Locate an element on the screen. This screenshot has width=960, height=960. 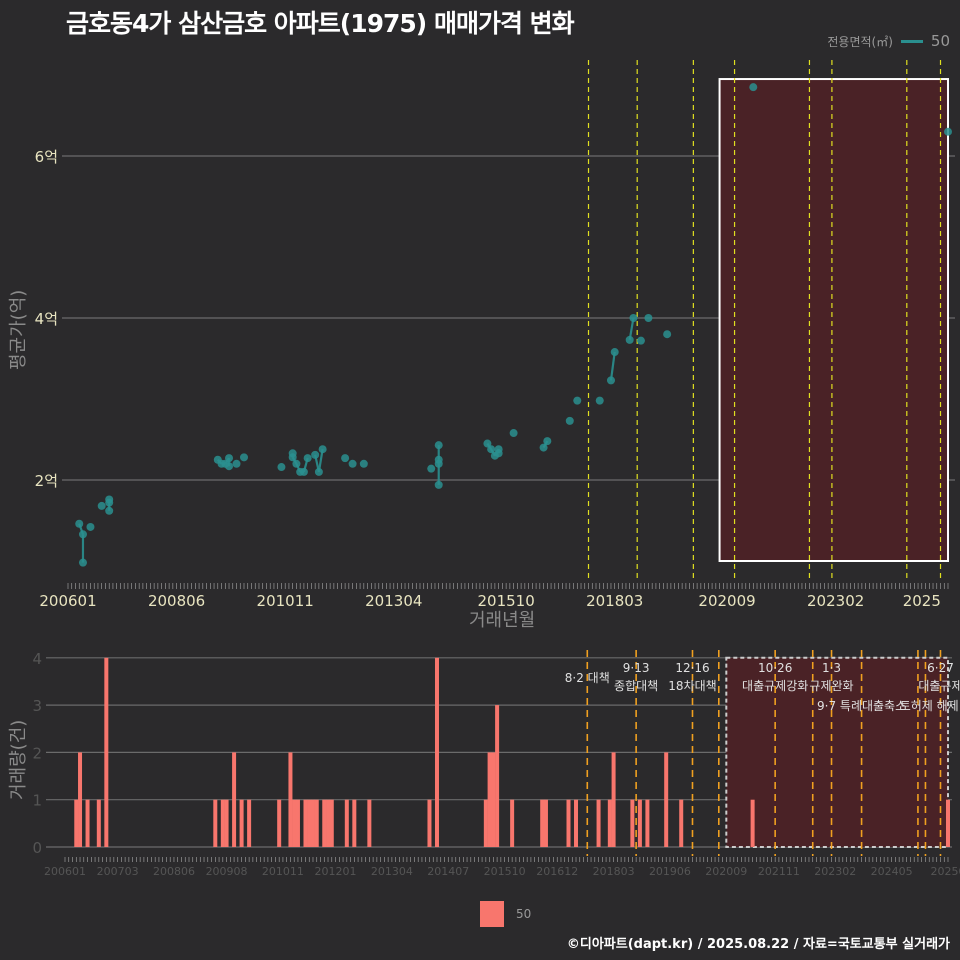
svg-text: 2025 is located at coordinates (922, 601).